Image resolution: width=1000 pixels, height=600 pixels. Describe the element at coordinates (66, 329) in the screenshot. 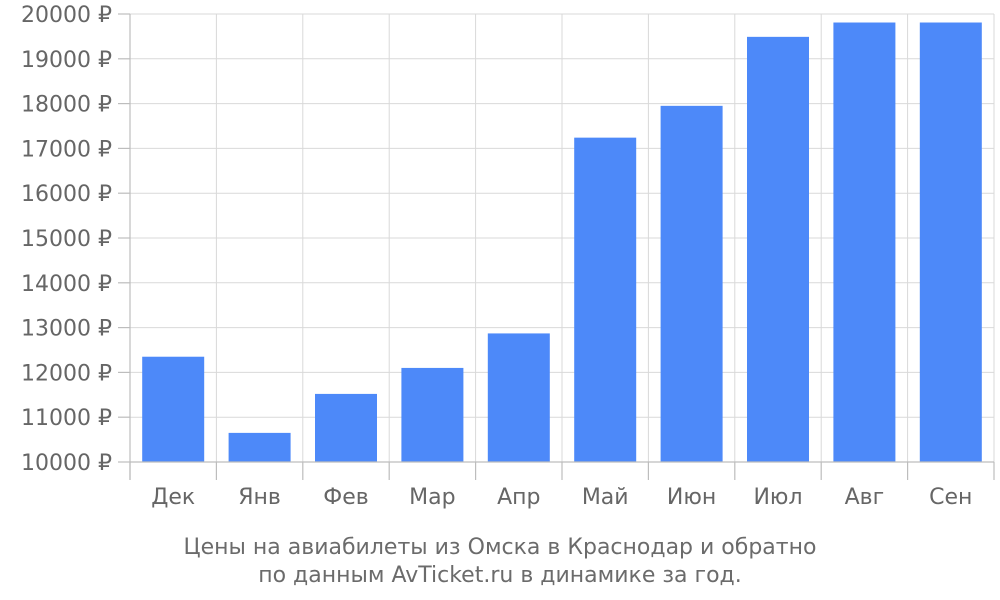

I see `y-tick-label: 13000 ₽` at that location.